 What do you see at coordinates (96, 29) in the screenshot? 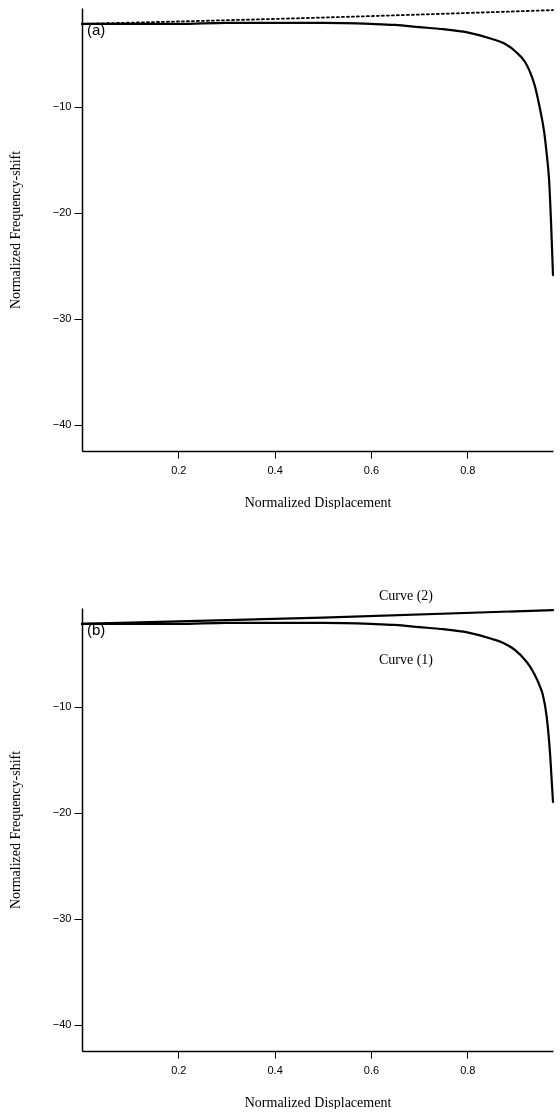
I see `annotation: (a)` at bounding box center [96, 29].